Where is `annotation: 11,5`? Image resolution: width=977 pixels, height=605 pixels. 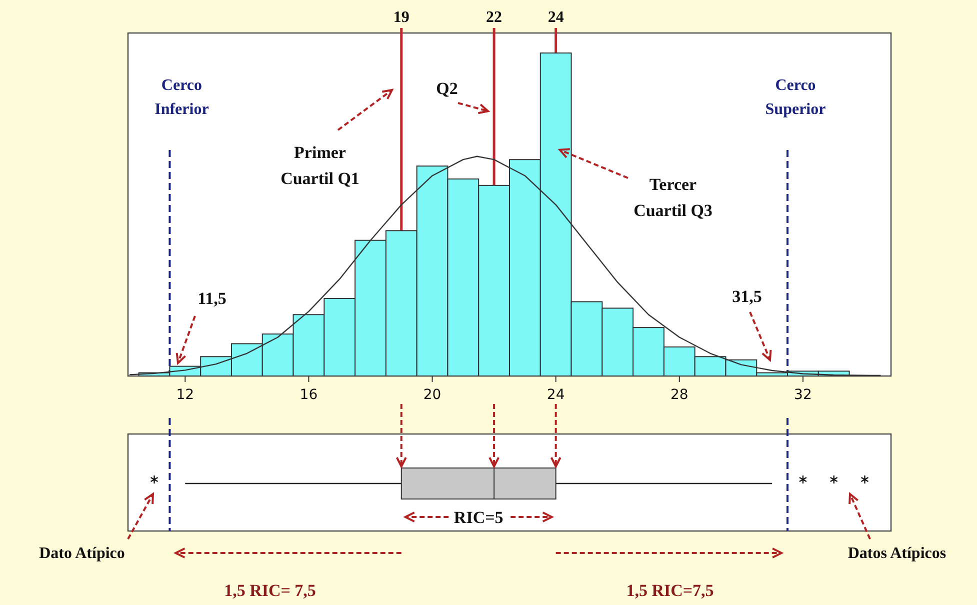 annotation: 11,5 is located at coordinates (212, 298).